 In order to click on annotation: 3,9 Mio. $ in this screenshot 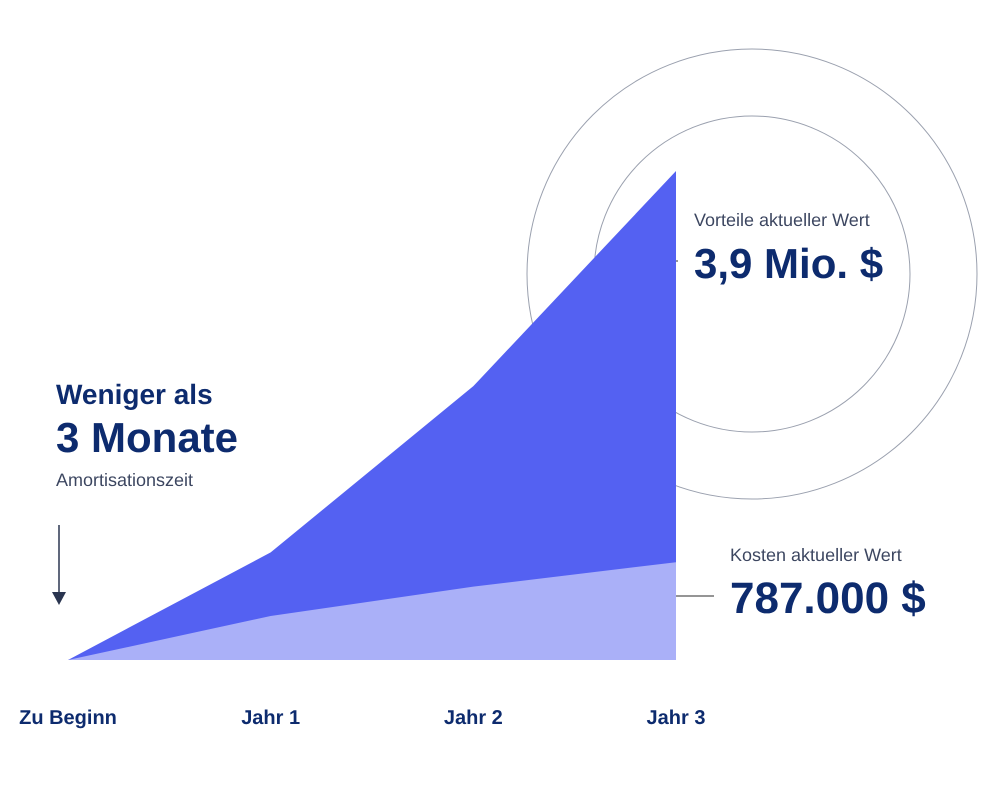, I will do `click(789, 263)`.